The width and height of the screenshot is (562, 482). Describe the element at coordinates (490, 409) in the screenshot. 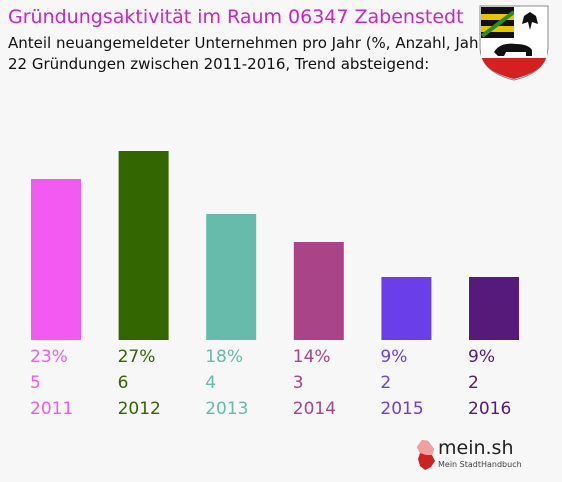

I see `year-label-2016: 2016` at that location.